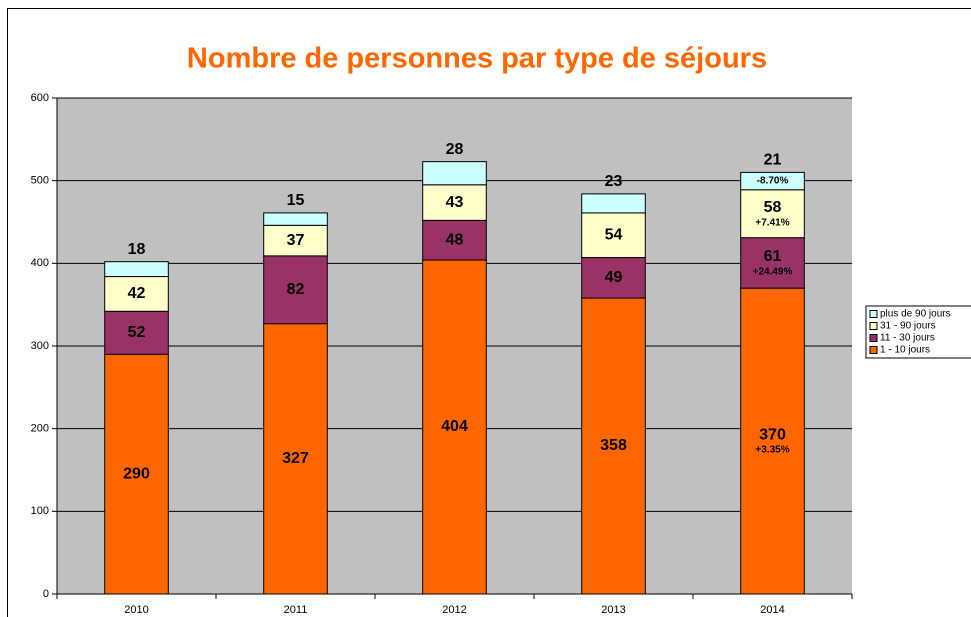  Describe the element at coordinates (614, 181) in the screenshot. I see `value-label: 23` at that location.